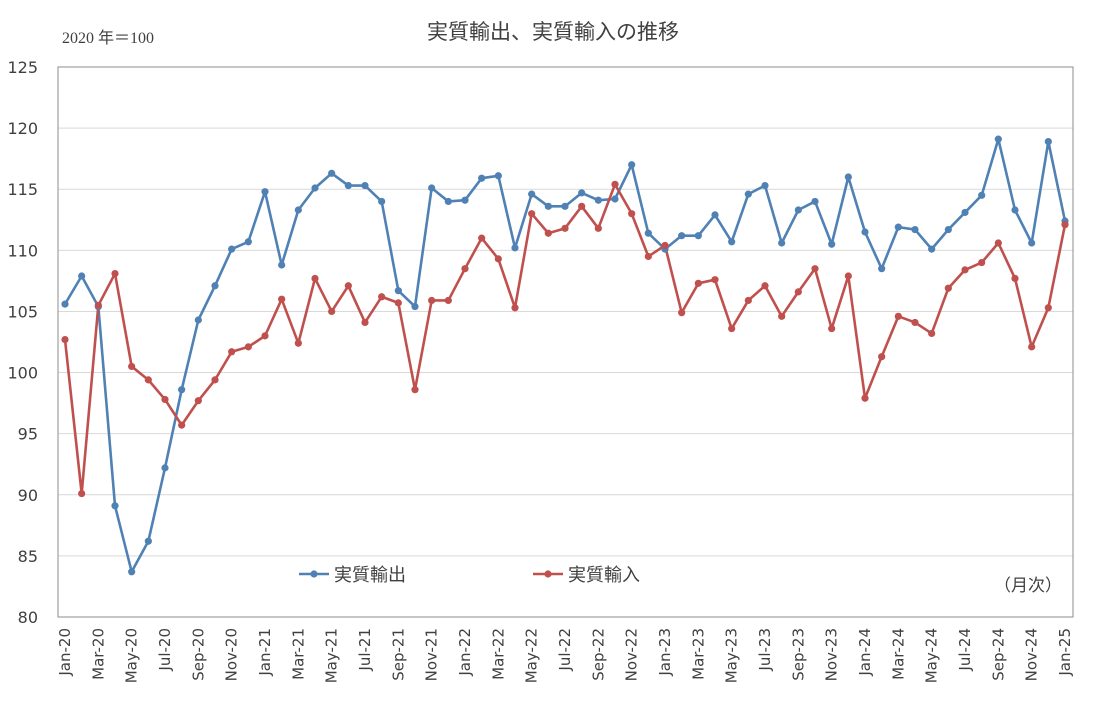 This screenshot has width=1093, height=721. What do you see at coordinates (332, 655) in the screenshot?
I see `x-tick-label: May-21` at bounding box center [332, 655].